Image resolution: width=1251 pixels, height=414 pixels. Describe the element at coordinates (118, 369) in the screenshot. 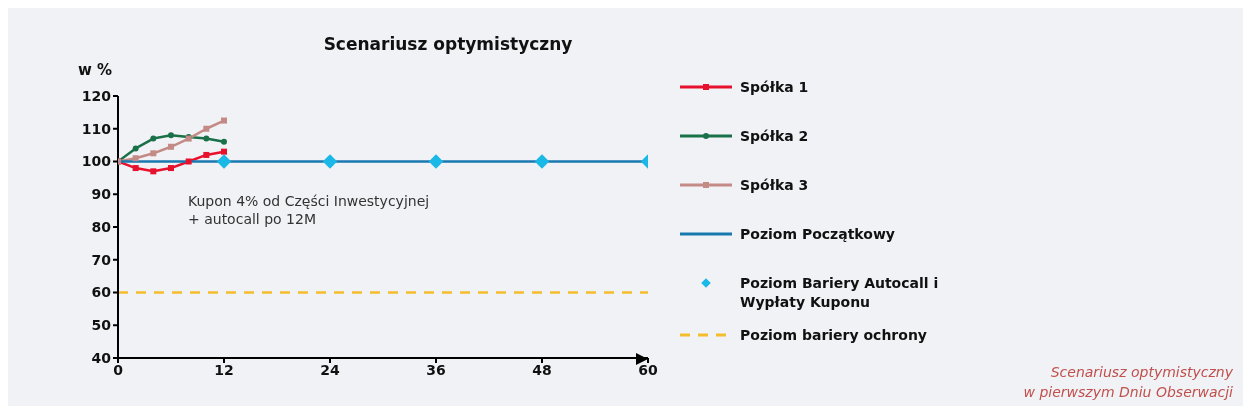

I see `x-tick-label: 0` at that location.